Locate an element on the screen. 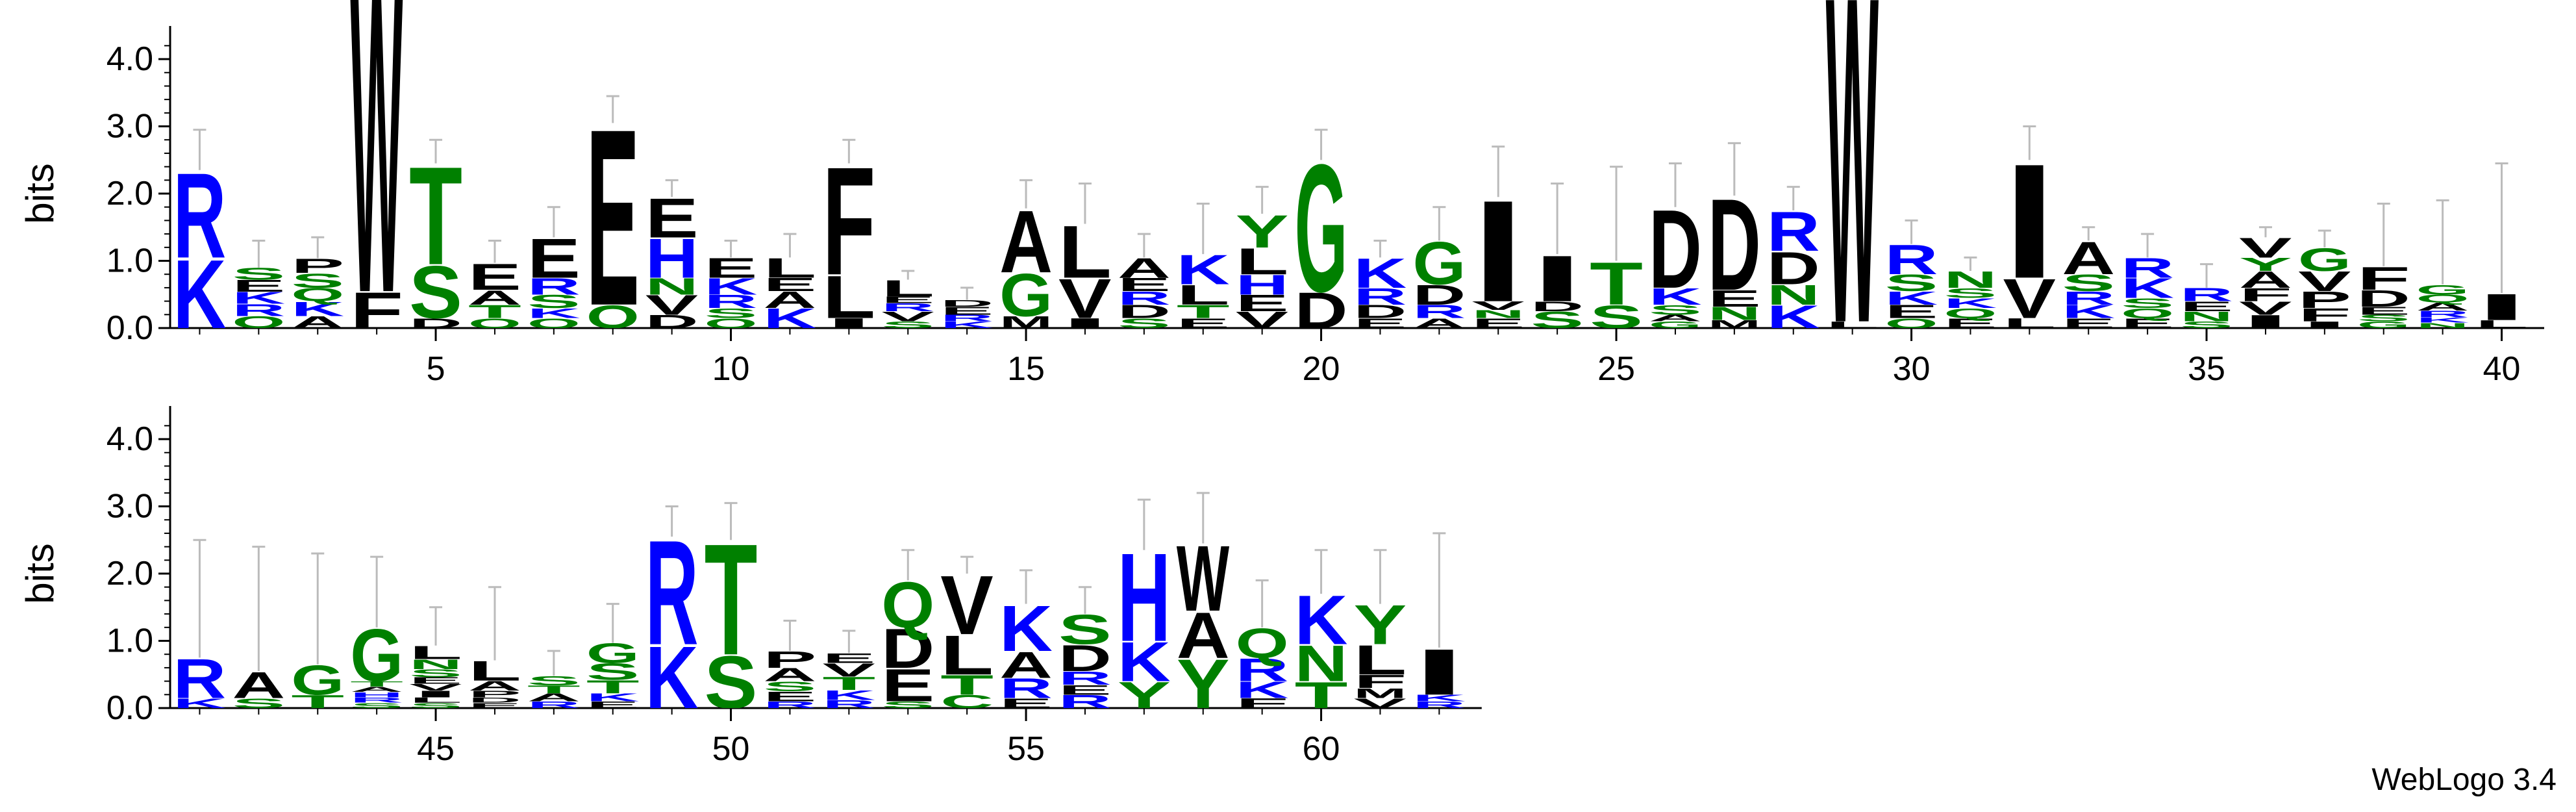  position-5: DST is located at coordinates (435, 233).